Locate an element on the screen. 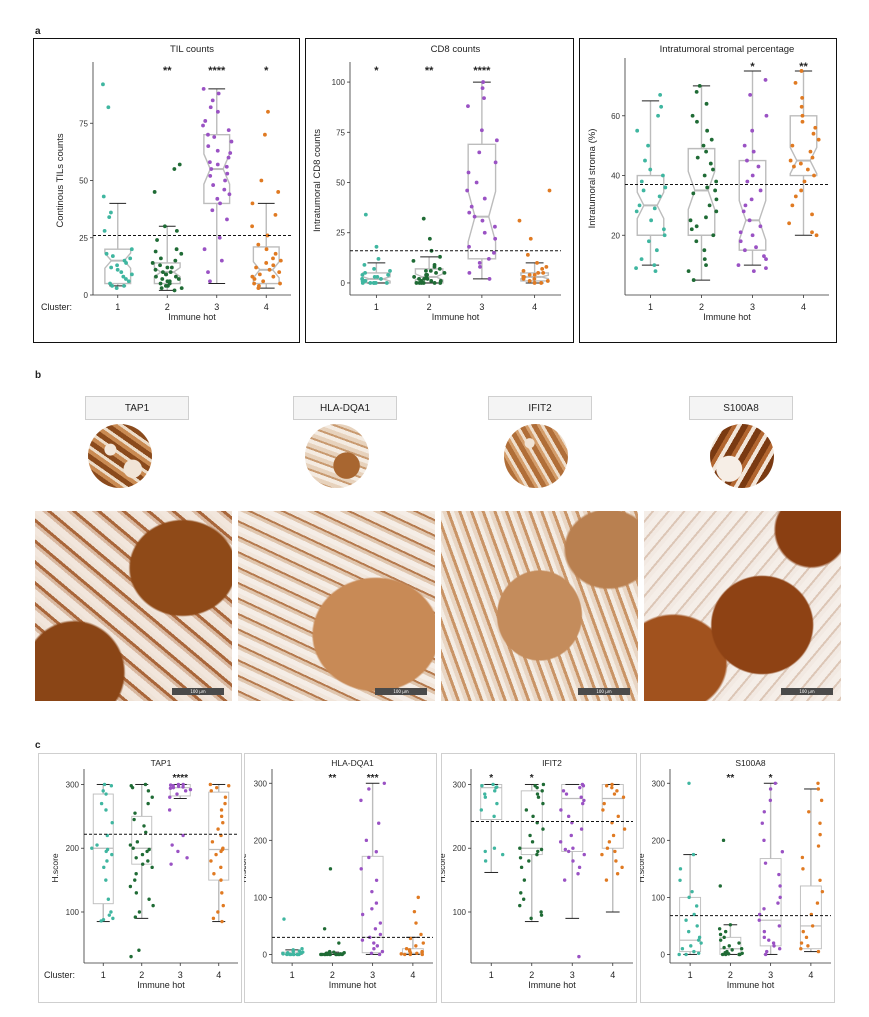 The image size is (869, 1017). significance-label: ** is located at coordinates (167, 71).